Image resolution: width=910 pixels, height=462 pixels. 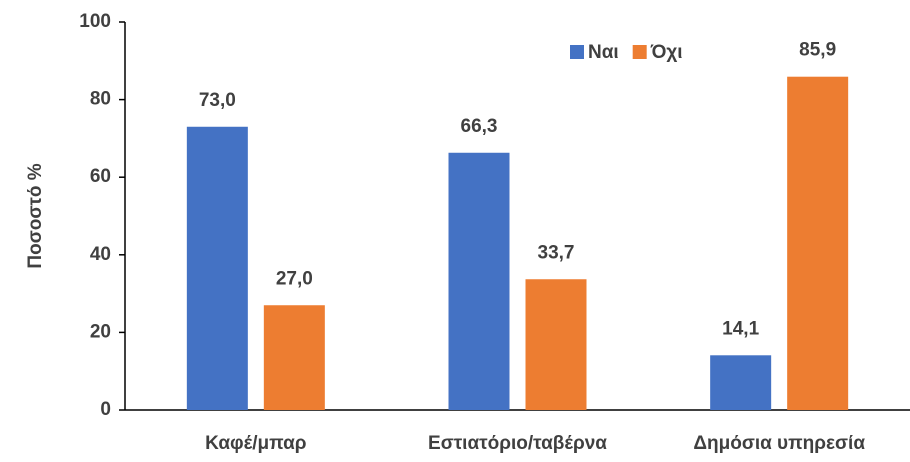 I want to click on y-tick-label: 40, so click(x=100, y=254).